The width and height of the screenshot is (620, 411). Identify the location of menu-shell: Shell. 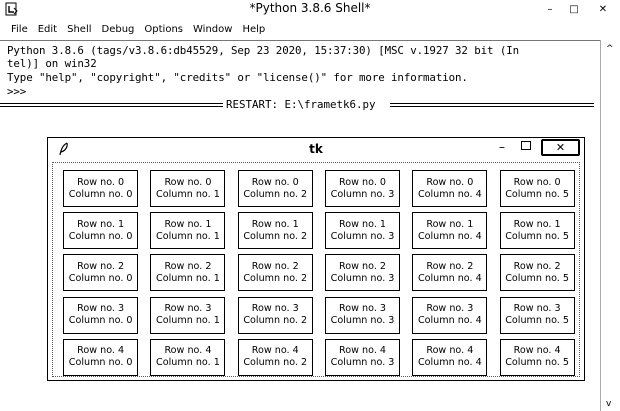
(79, 29).